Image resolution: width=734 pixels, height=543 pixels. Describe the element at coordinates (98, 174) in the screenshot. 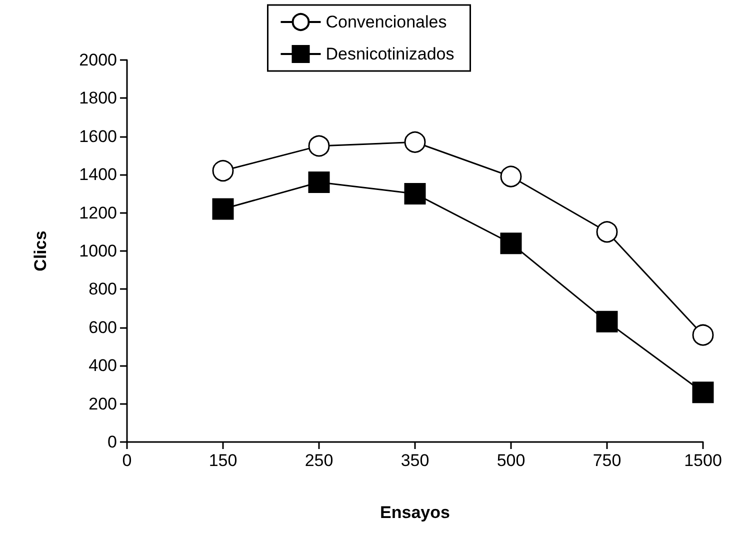

I see `y-tick-label: 1400` at that location.